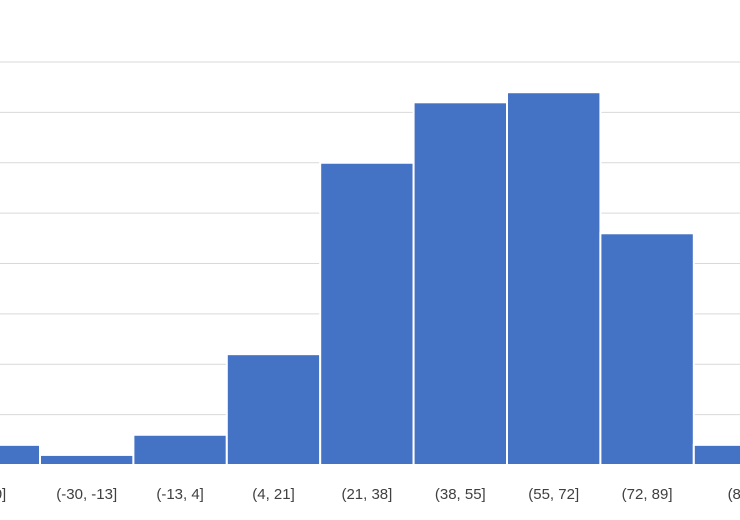  I want to click on x-tick-label: (21, 38], so click(366, 494).